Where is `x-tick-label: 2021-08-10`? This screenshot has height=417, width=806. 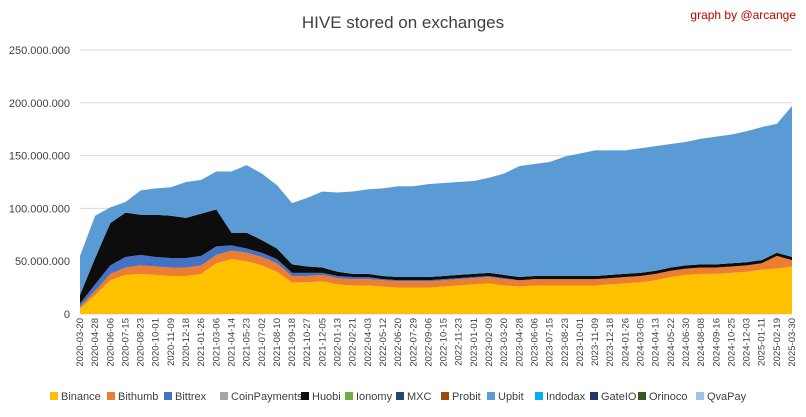 x-tick-label: 2021-08-10 is located at coordinates (277, 342).